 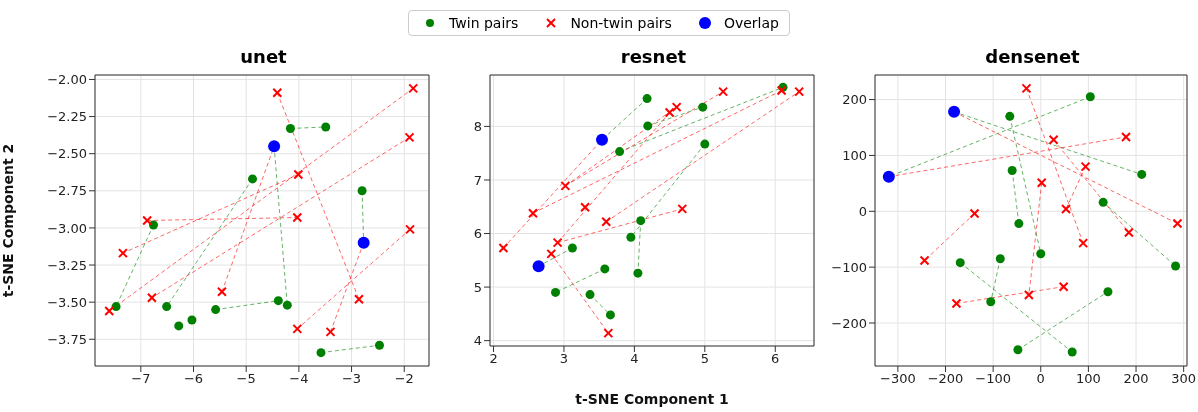 What do you see at coordinates (652, 399) in the screenshot?
I see `x-axis-title: t-SNE Component 1` at bounding box center [652, 399].